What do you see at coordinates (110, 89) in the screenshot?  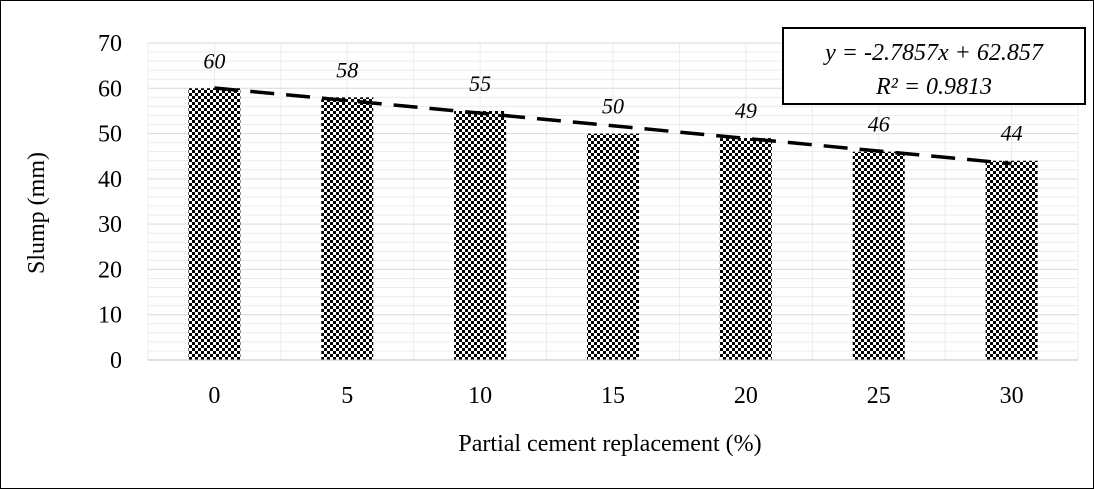 I see `y-tick-label: 60` at bounding box center [110, 89].